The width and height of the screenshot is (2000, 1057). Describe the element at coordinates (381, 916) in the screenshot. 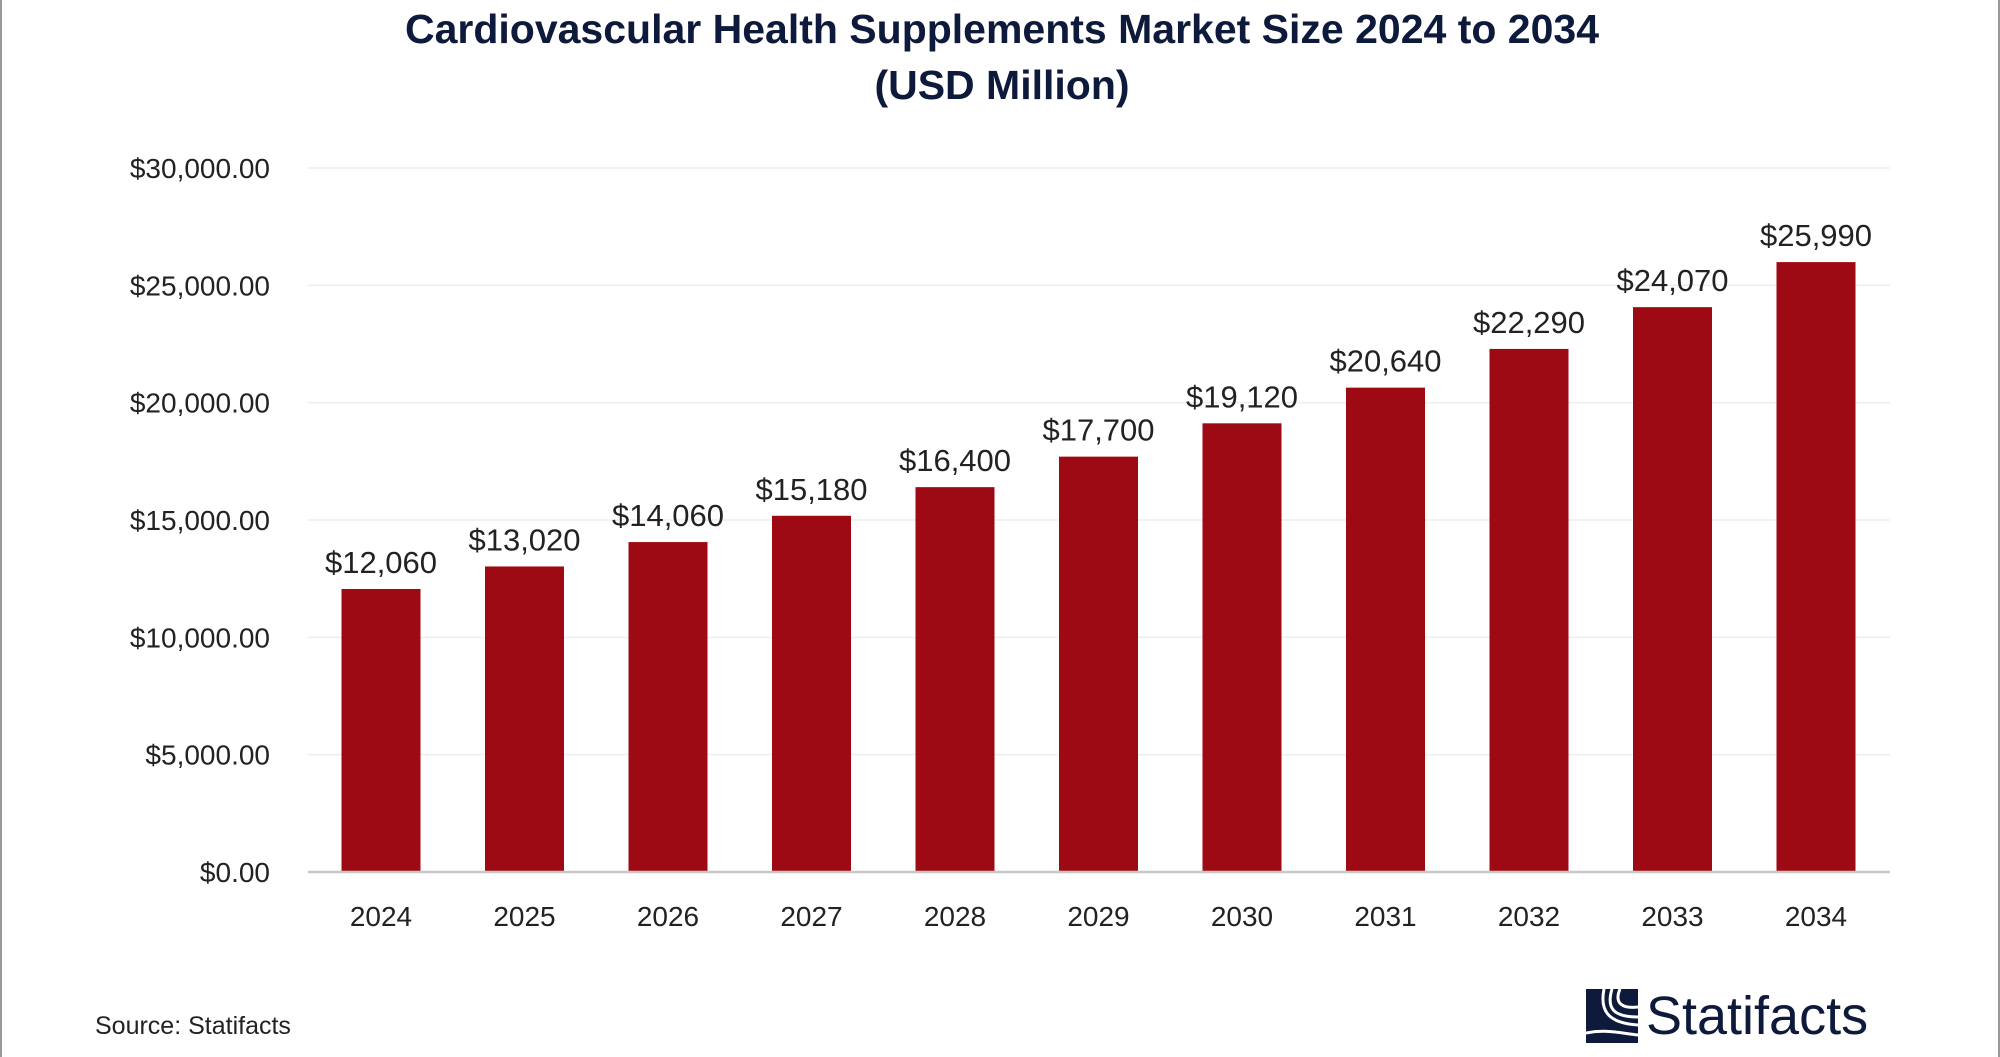

I see `x-tick-label: 2024` at that location.